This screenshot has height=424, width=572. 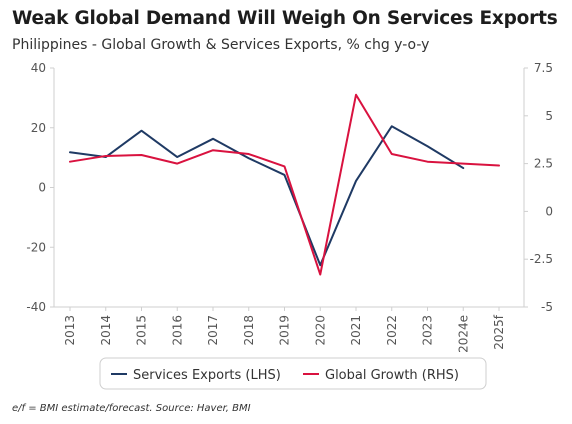 What do you see at coordinates (213, 330) in the screenshot?
I see `x-tick-label: 2017` at bounding box center [213, 330].